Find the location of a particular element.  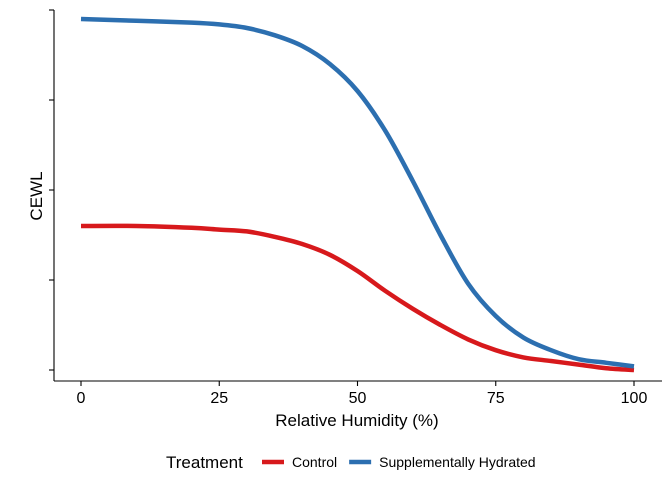

x-tick-label: 25 is located at coordinates (219, 398).